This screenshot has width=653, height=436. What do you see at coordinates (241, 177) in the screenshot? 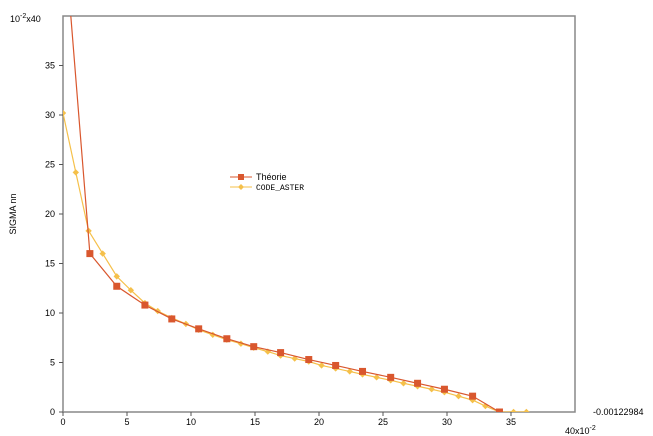
I see `legend-theorie-marker` at bounding box center [241, 177].